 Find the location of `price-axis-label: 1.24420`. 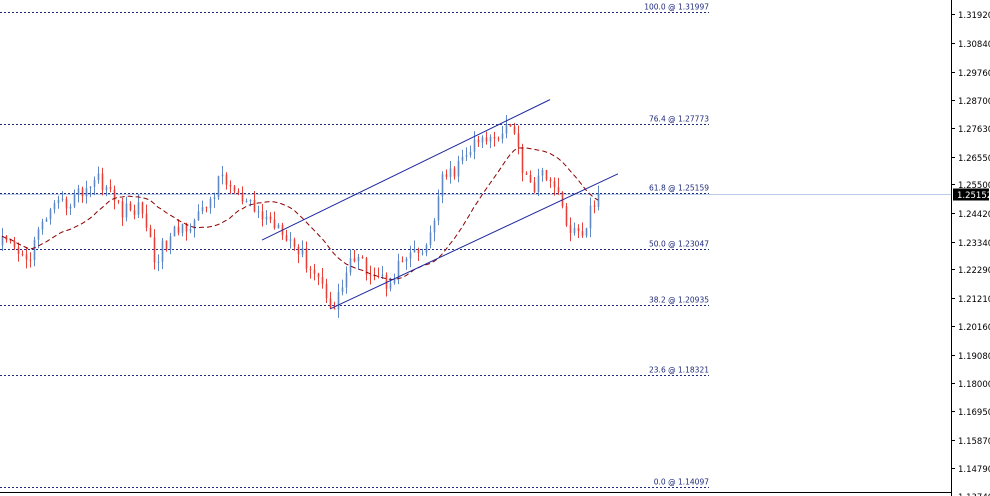

price-axis-label: 1.24420 is located at coordinates (974, 215).